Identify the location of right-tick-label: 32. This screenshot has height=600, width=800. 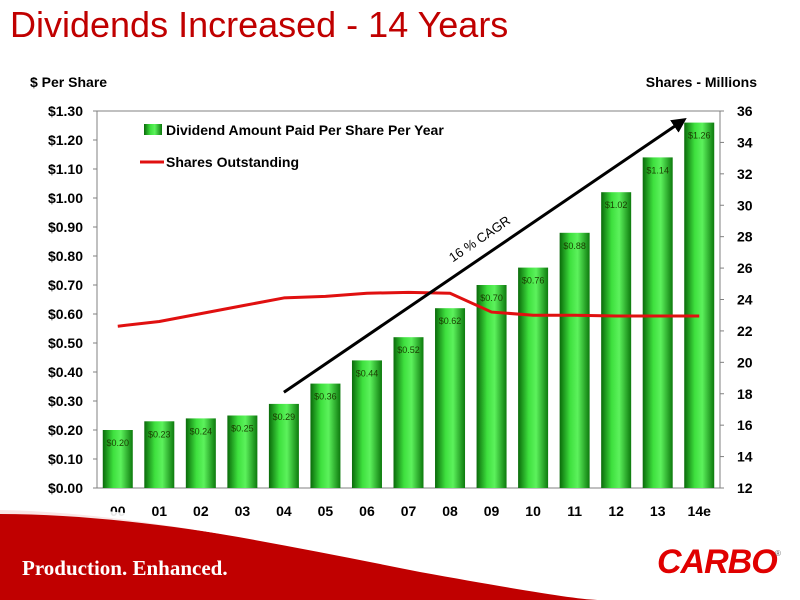
(745, 174).